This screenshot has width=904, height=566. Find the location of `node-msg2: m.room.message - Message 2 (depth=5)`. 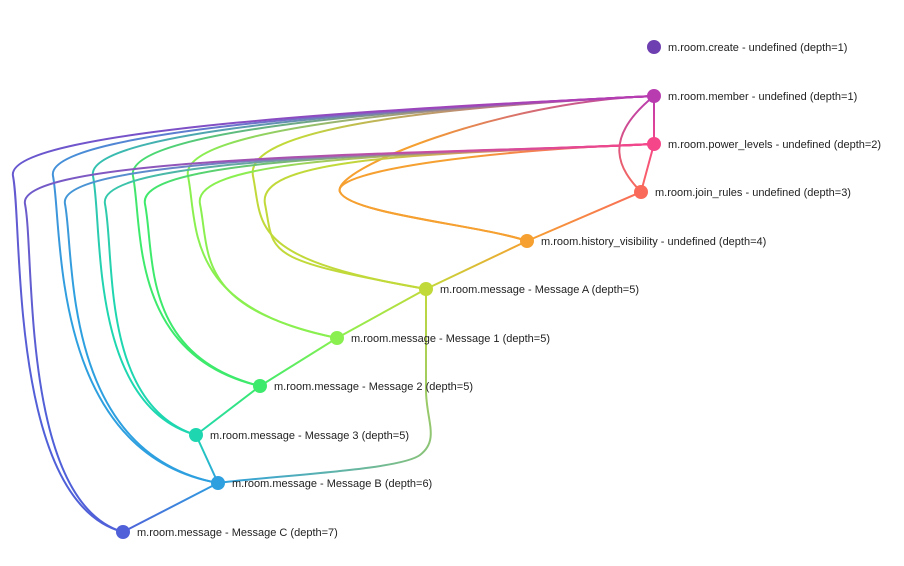

node-msg2: m.room.message - Message 2 (depth=5) is located at coordinates (363, 386).